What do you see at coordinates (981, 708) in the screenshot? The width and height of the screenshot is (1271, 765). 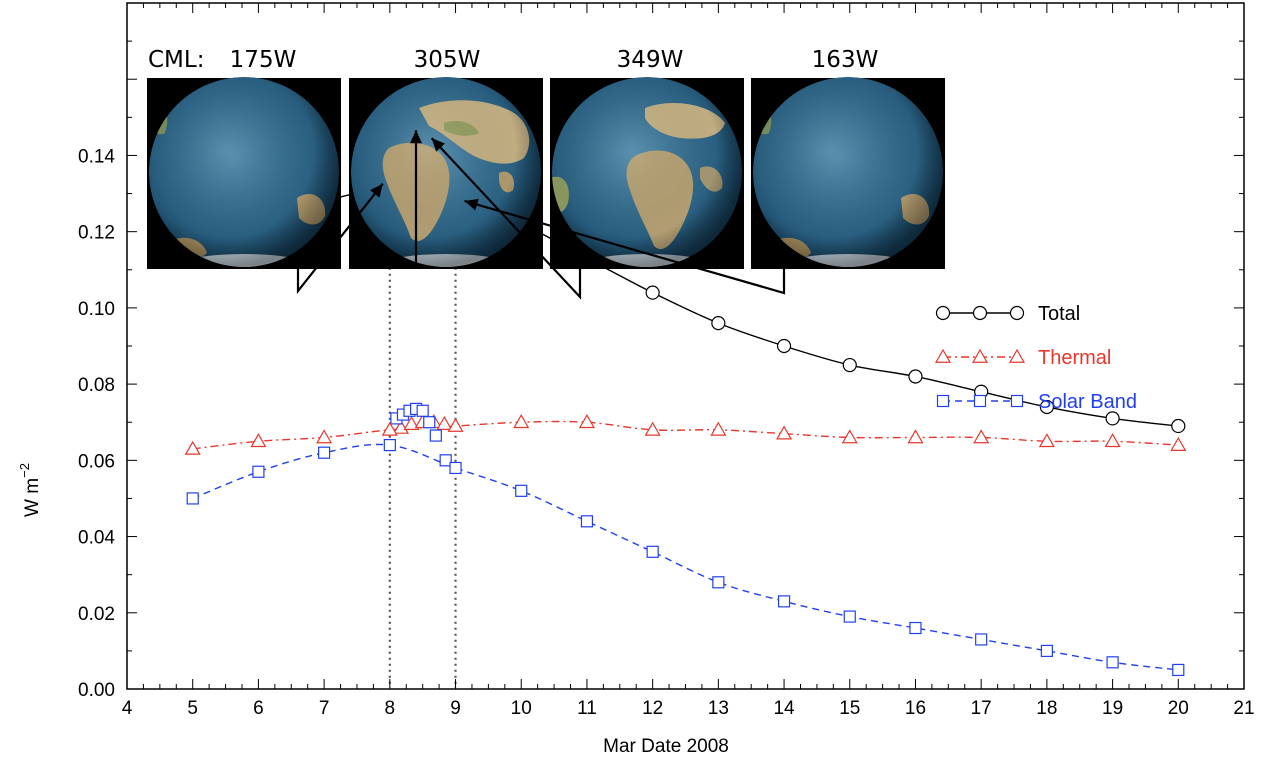 I see `x-tick-label: 17` at bounding box center [981, 708].